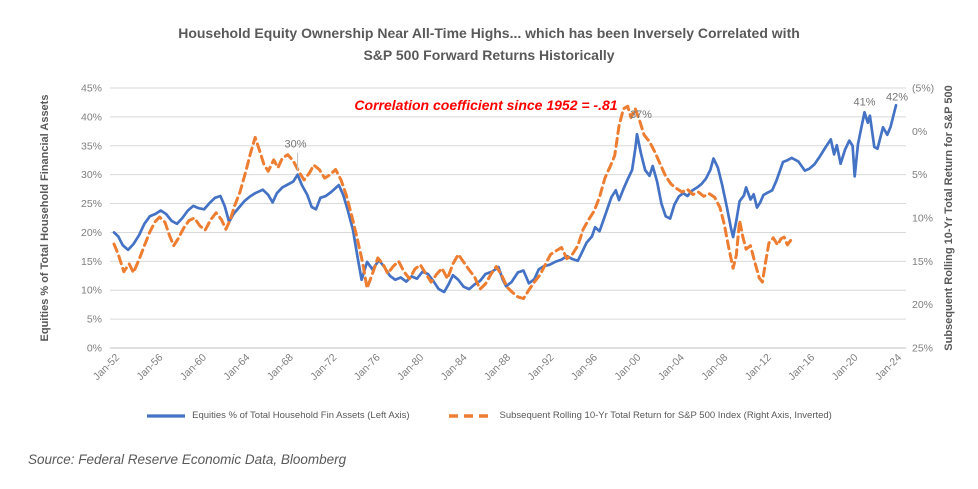 Image resolution: width=978 pixels, height=489 pixels. Describe the element at coordinates (596, 131) in the screenshot. I see `data-point-labels: 30% 37% 41% 42%` at that location.